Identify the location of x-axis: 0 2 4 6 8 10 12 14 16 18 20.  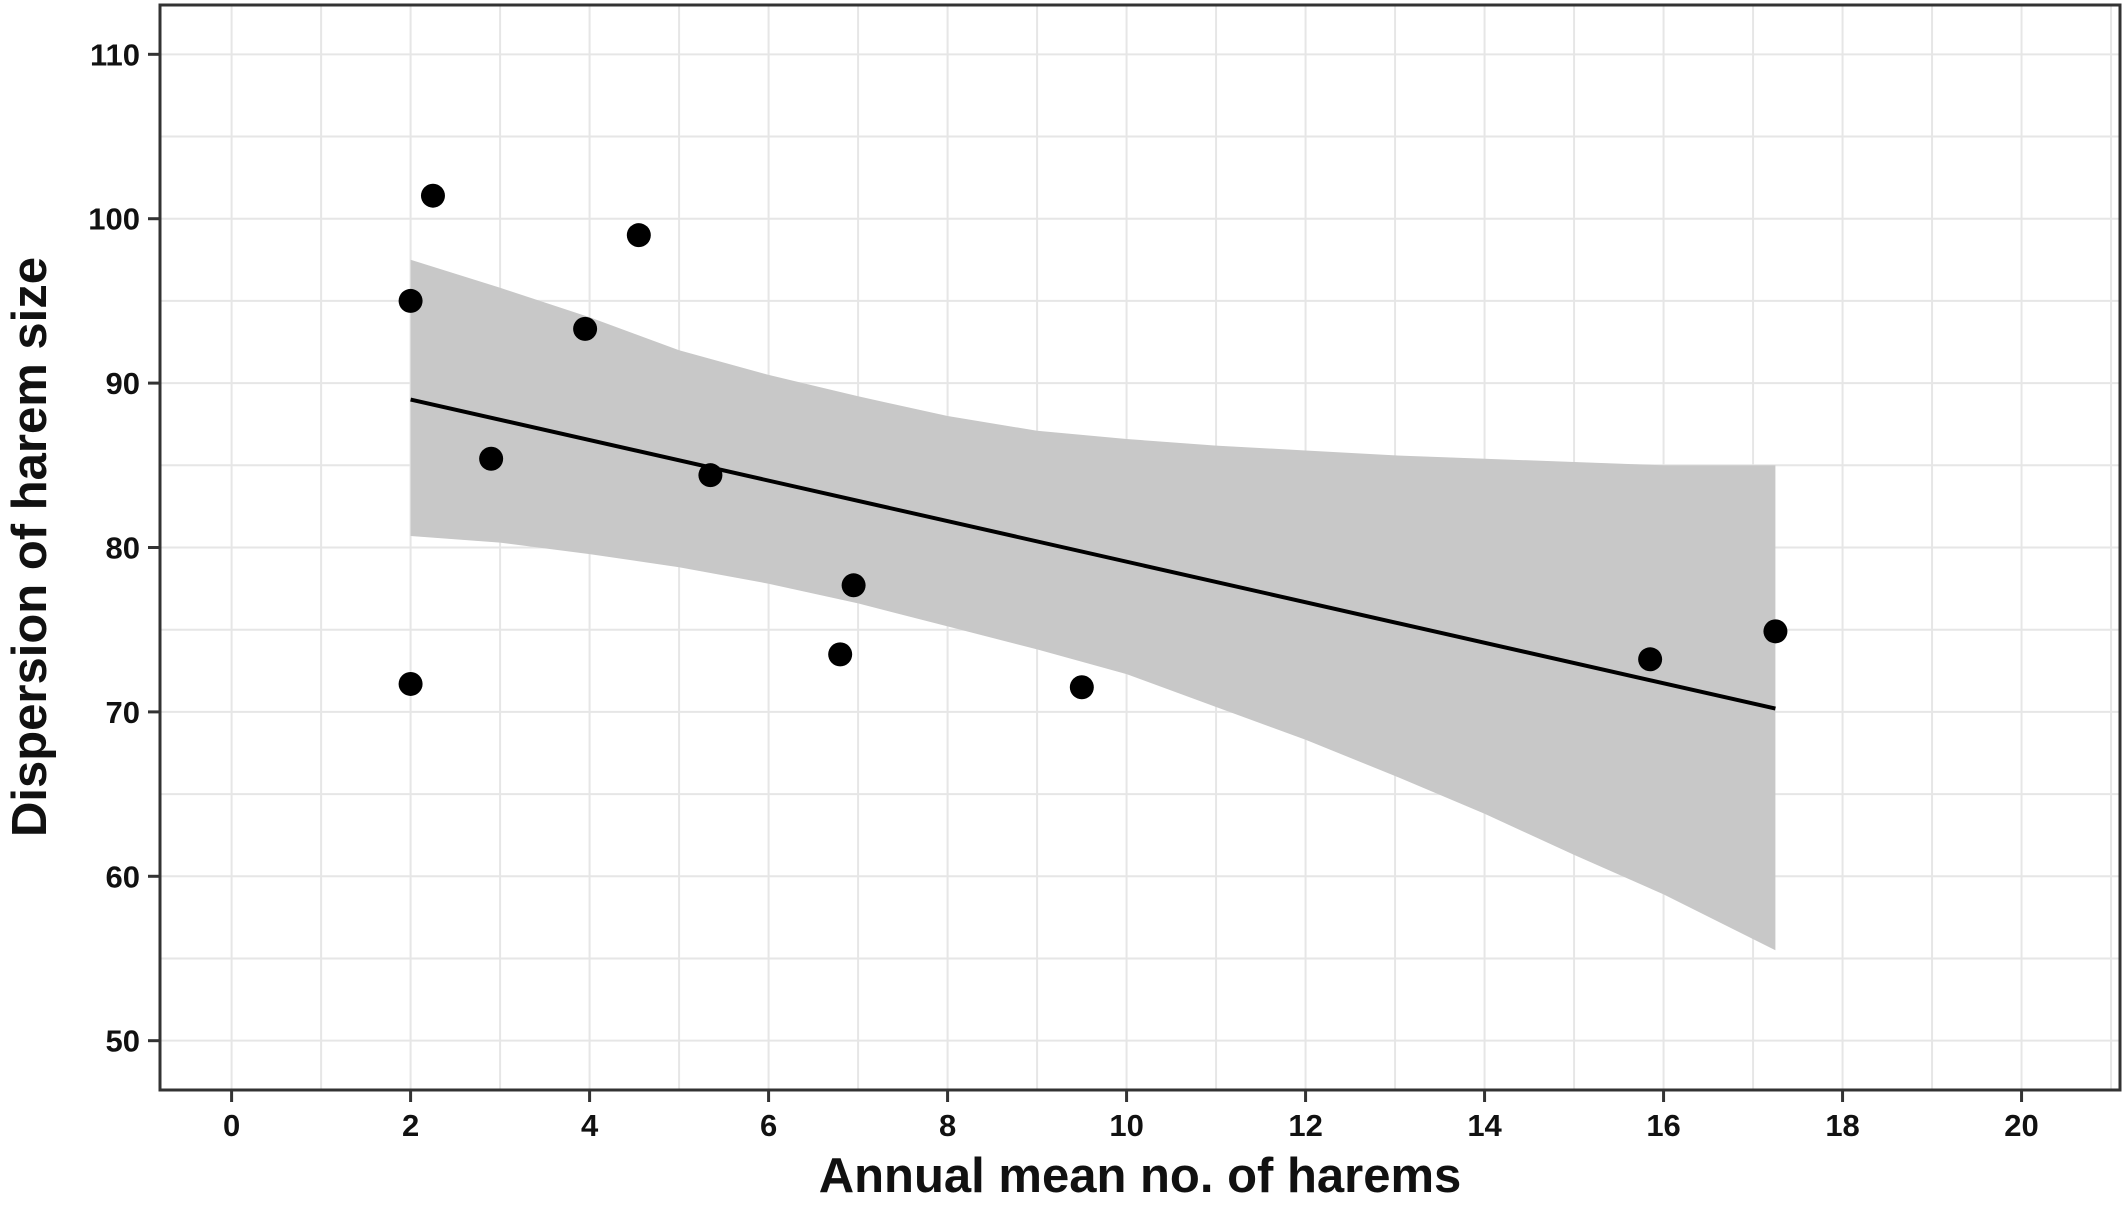
(1131, 1116).